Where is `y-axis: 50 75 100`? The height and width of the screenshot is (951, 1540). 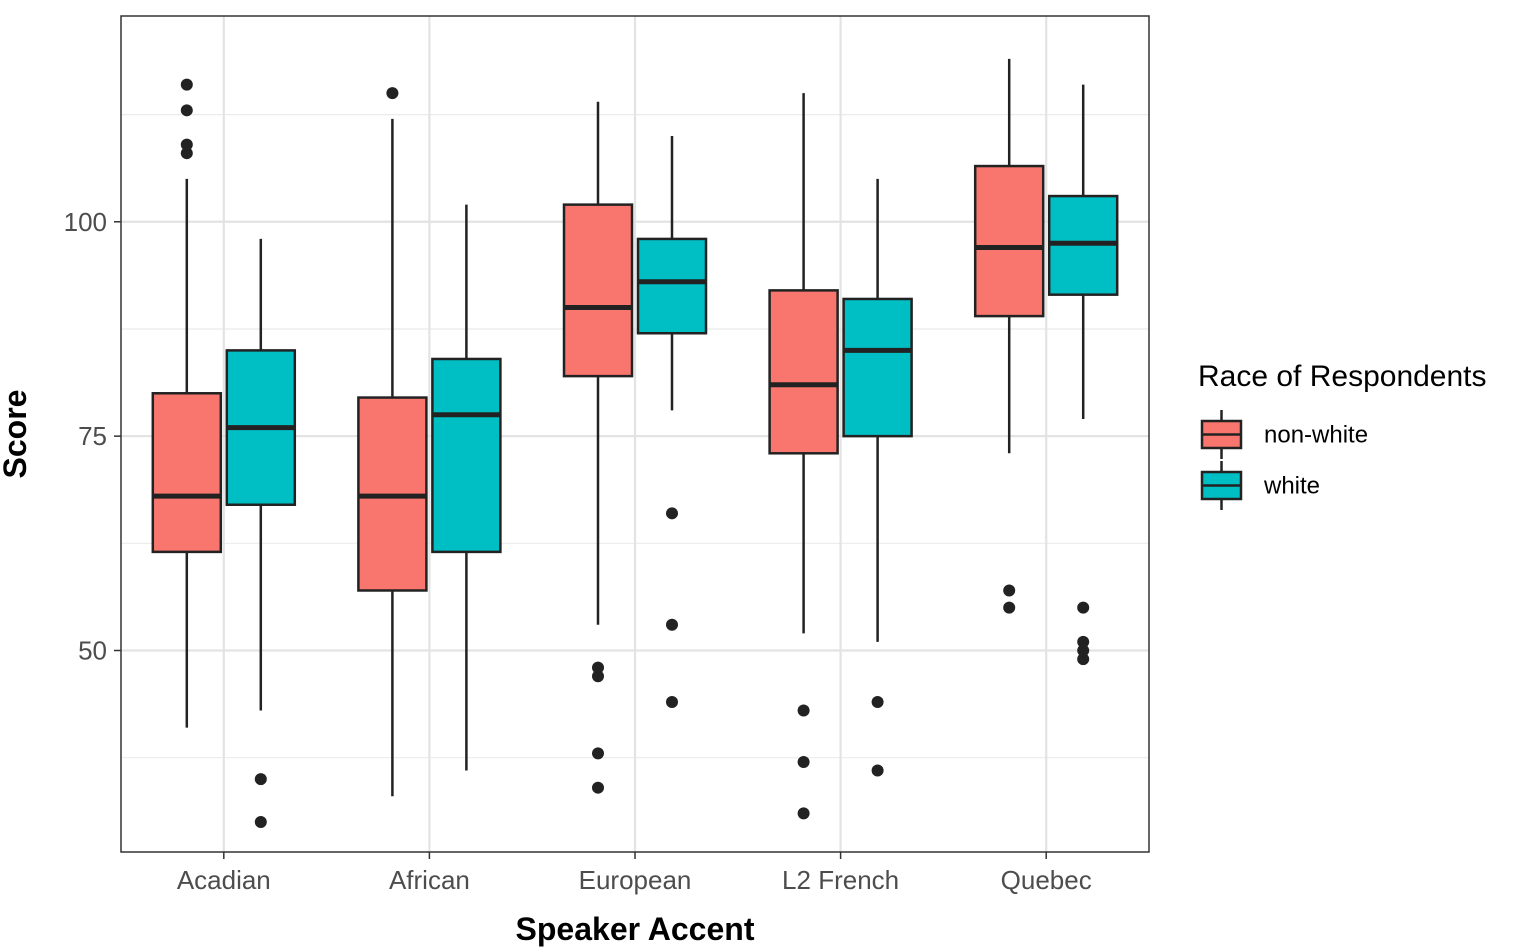 y-axis: 50 75 100 is located at coordinates (92, 436).